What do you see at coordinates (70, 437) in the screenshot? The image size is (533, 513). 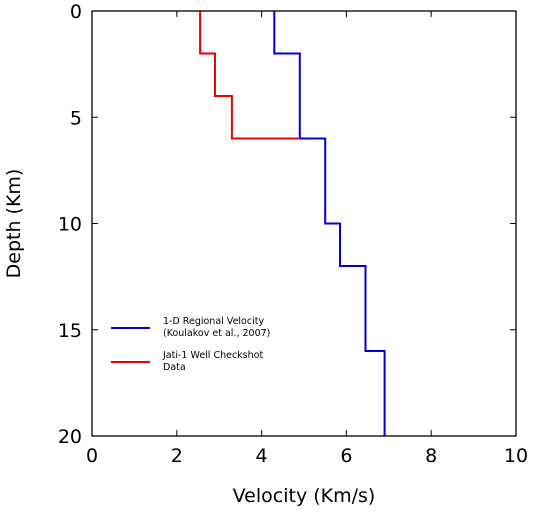 I see `y-tick-label: 20` at bounding box center [70, 437].